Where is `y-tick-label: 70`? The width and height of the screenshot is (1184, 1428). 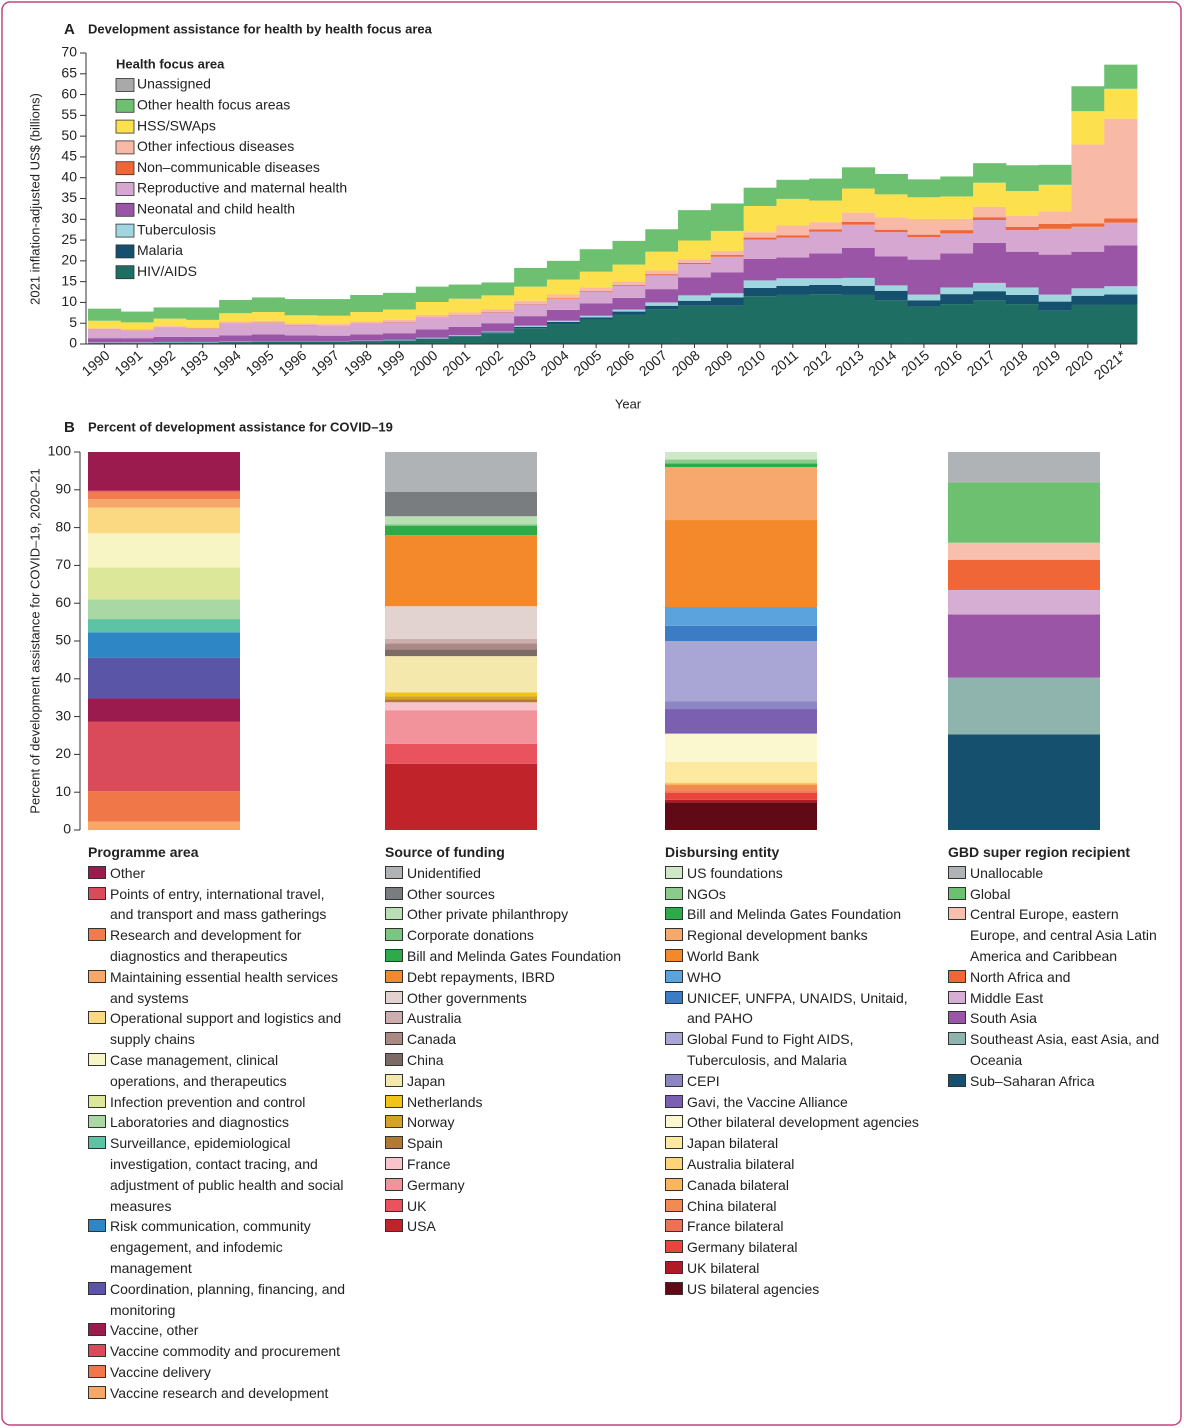
y-tick-label: 70 is located at coordinates (69, 52).